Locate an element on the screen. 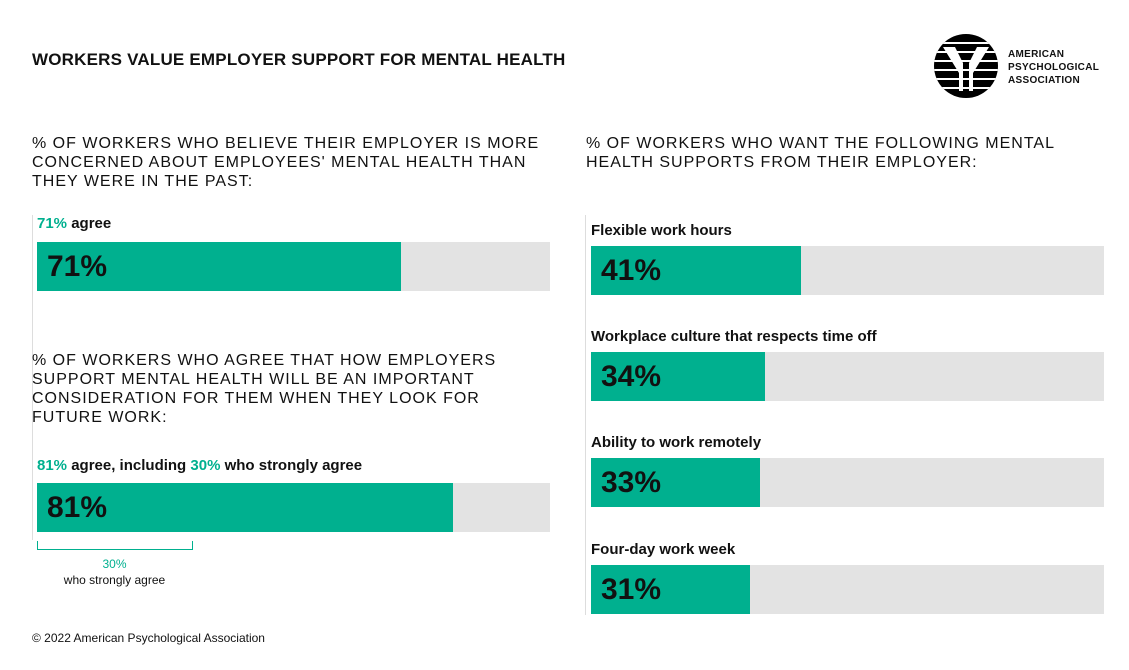 Image resolution: width=1129 pixels, height=670 pixels. bar-track: 71% is located at coordinates (293, 266).